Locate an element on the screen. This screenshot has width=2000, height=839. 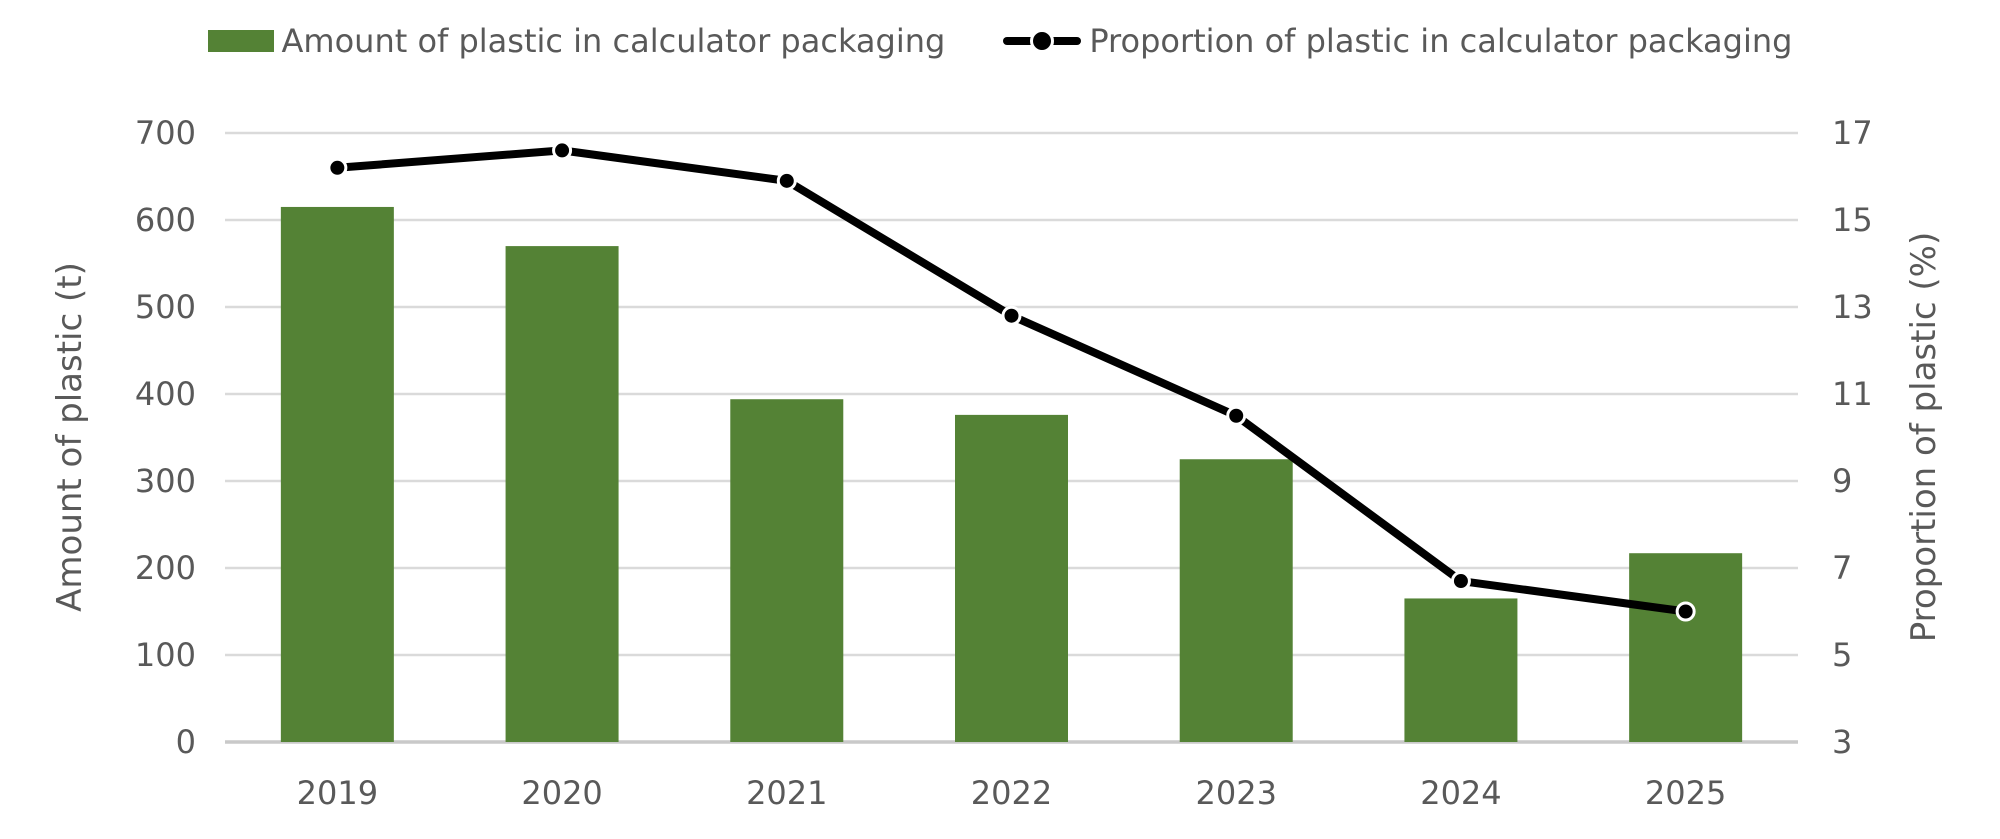
right-axis-tick-11: 11 is located at coordinates (1852, 394).